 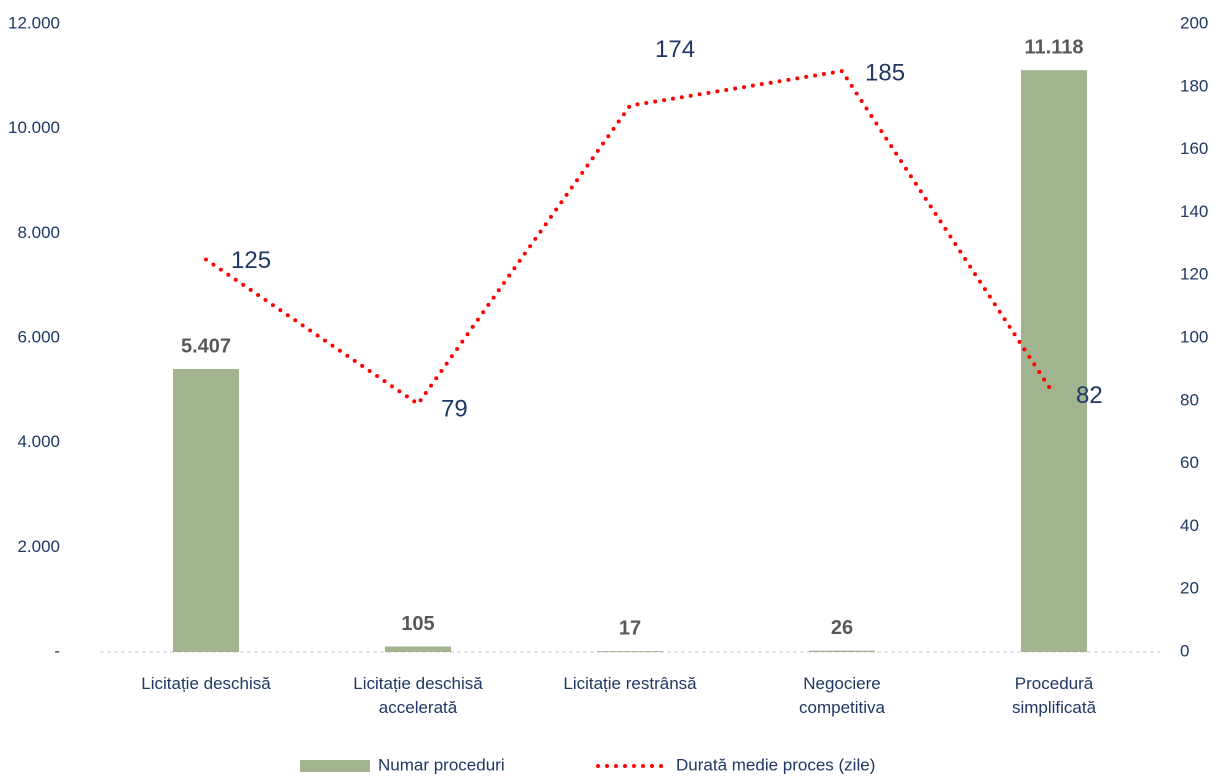 I want to click on y-tick-label: 10.000, so click(x=34, y=127).